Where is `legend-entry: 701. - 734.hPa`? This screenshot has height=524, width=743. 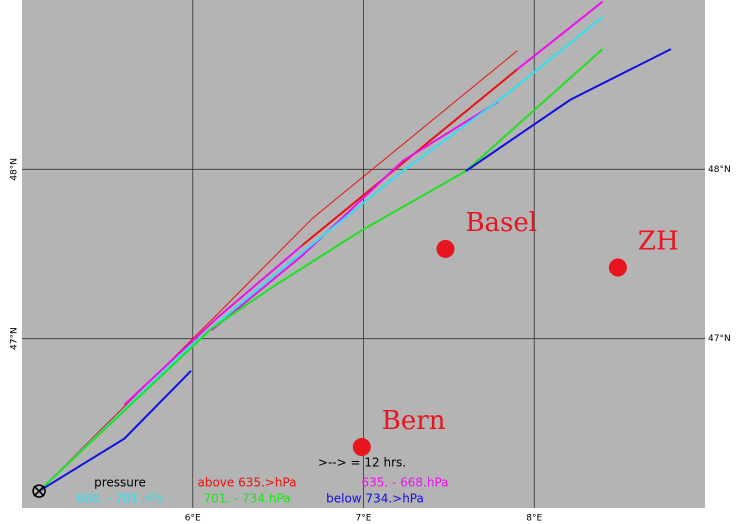
legend-entry: 701. - 734.hPa is located at coordinates (246, 499).